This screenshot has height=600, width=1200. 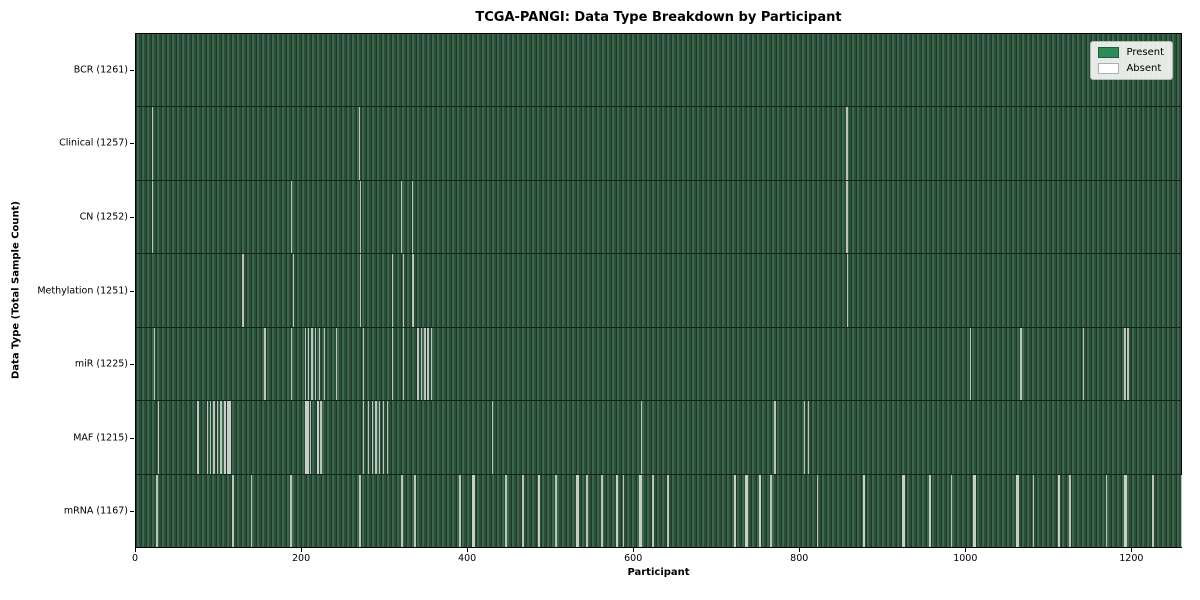 What do you see at coordinates (799, 558) in the screenshot?
I see `x-tick-label: 800` at bounding box center [799, 558].